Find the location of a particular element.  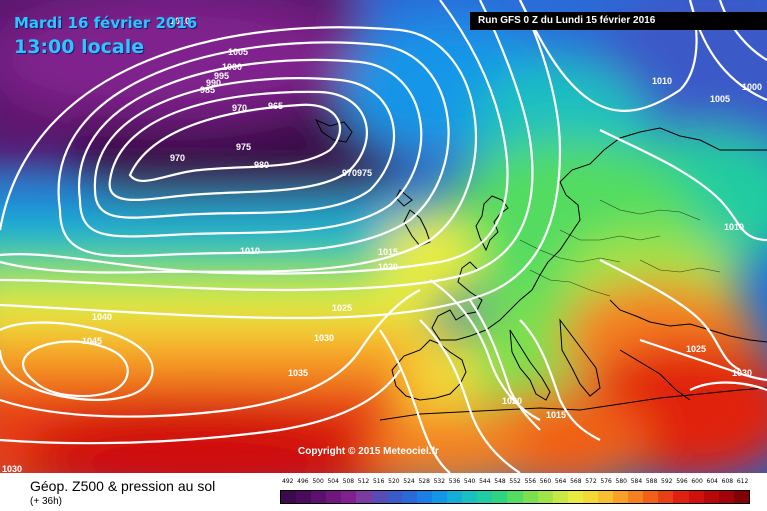

color-scale-label: 560 is located at coordinates (545, 481).